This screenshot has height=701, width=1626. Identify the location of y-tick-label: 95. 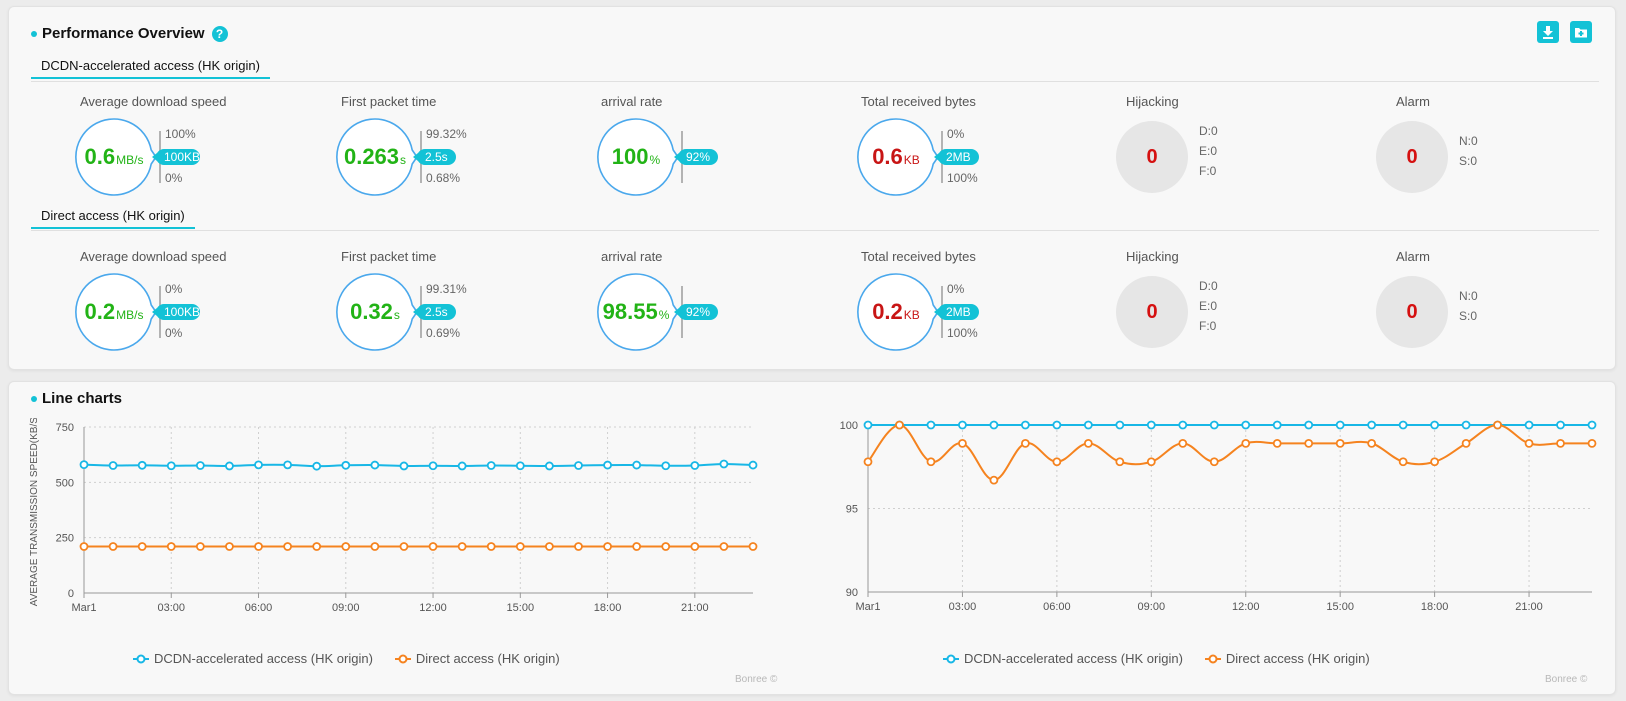
(852, 510).